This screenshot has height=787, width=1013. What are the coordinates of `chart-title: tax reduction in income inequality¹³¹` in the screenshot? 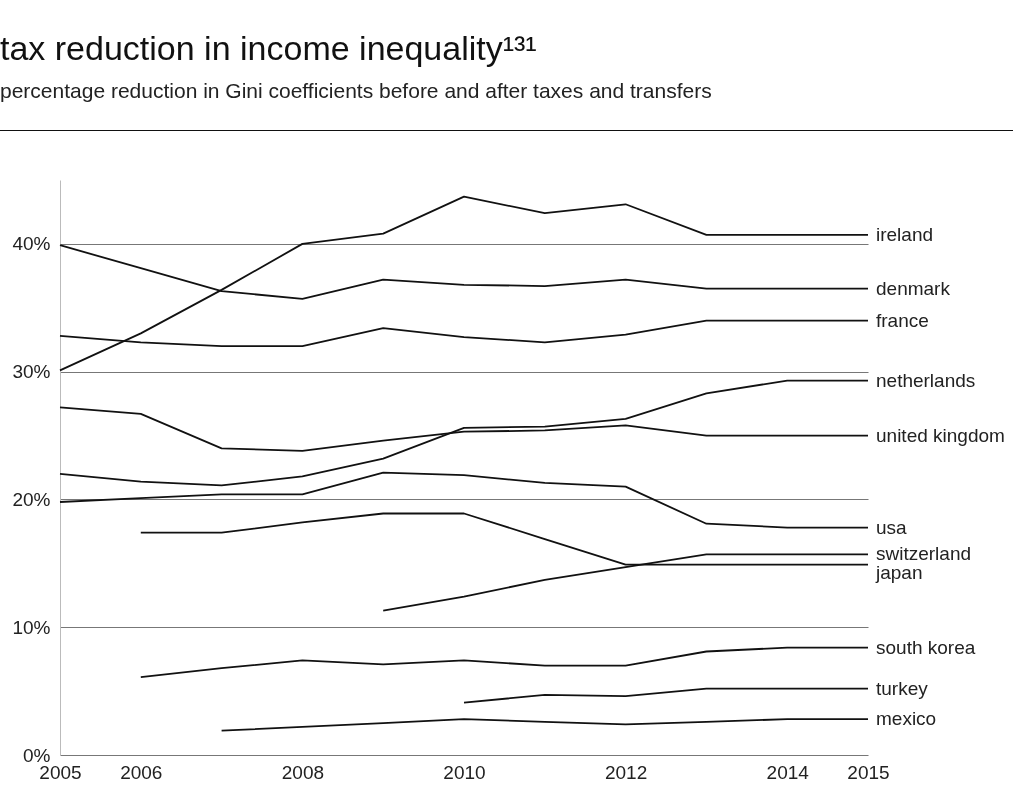 It's located at (268, 48).